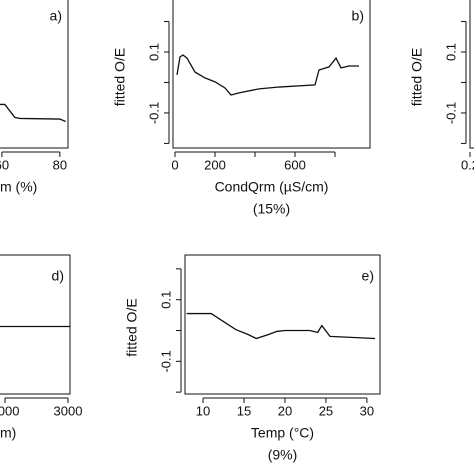 This screenshot has height=474, width=474. I want to click on x-tick-label: 10, so click(203, 410).